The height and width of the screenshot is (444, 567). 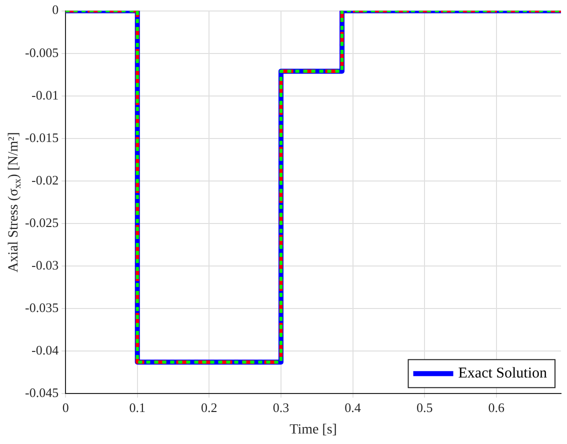 I want to click on x-tick-label: 0.5, so click(x=424, y=407).